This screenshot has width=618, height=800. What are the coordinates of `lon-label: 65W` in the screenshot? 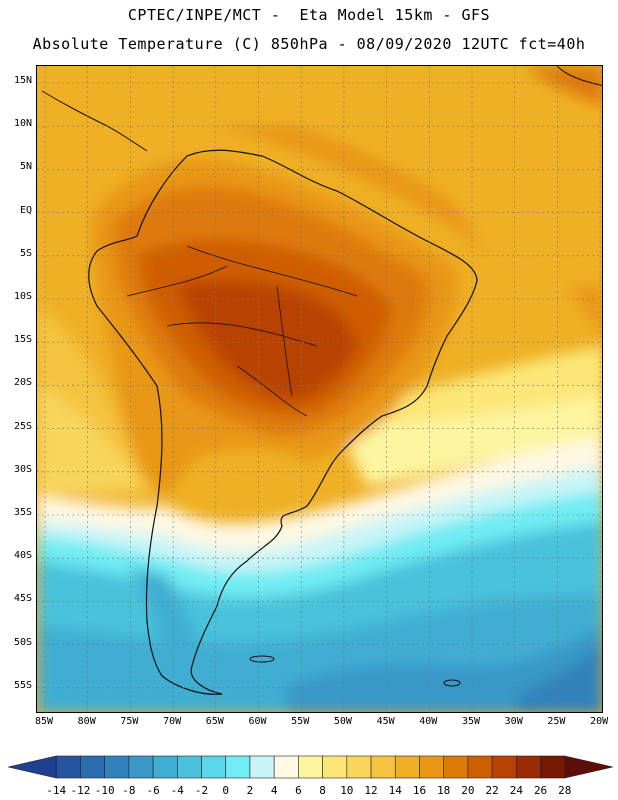 It's located at (214, 721).